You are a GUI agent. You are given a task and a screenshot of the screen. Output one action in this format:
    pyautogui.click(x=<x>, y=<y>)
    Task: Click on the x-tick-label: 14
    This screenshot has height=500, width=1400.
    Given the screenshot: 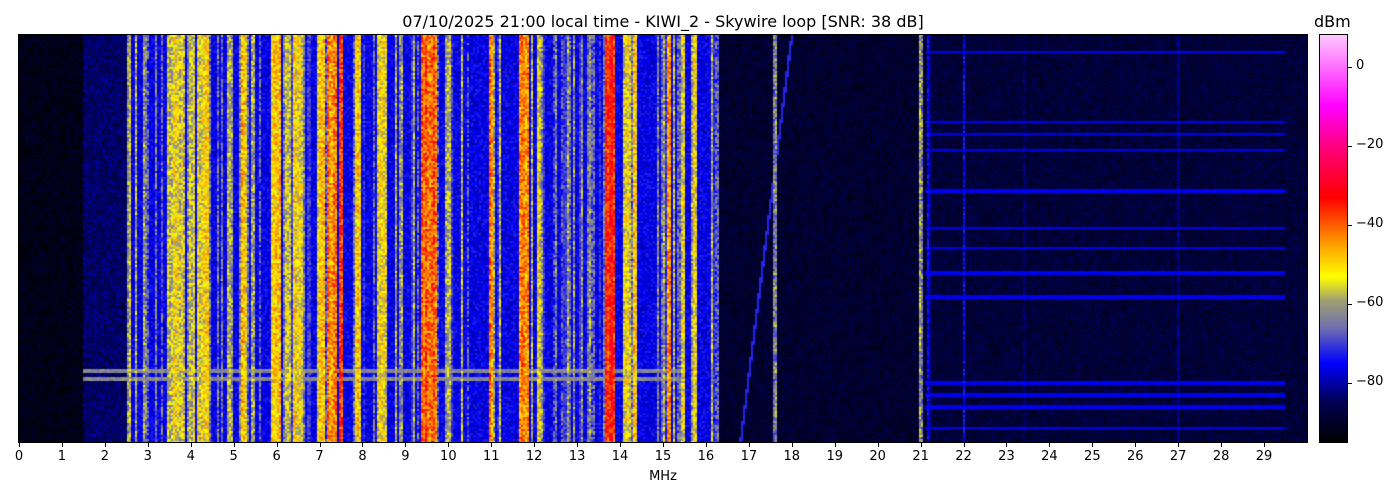 What is the action you would take?
    pyautogui.click(x=620, y=456)
    